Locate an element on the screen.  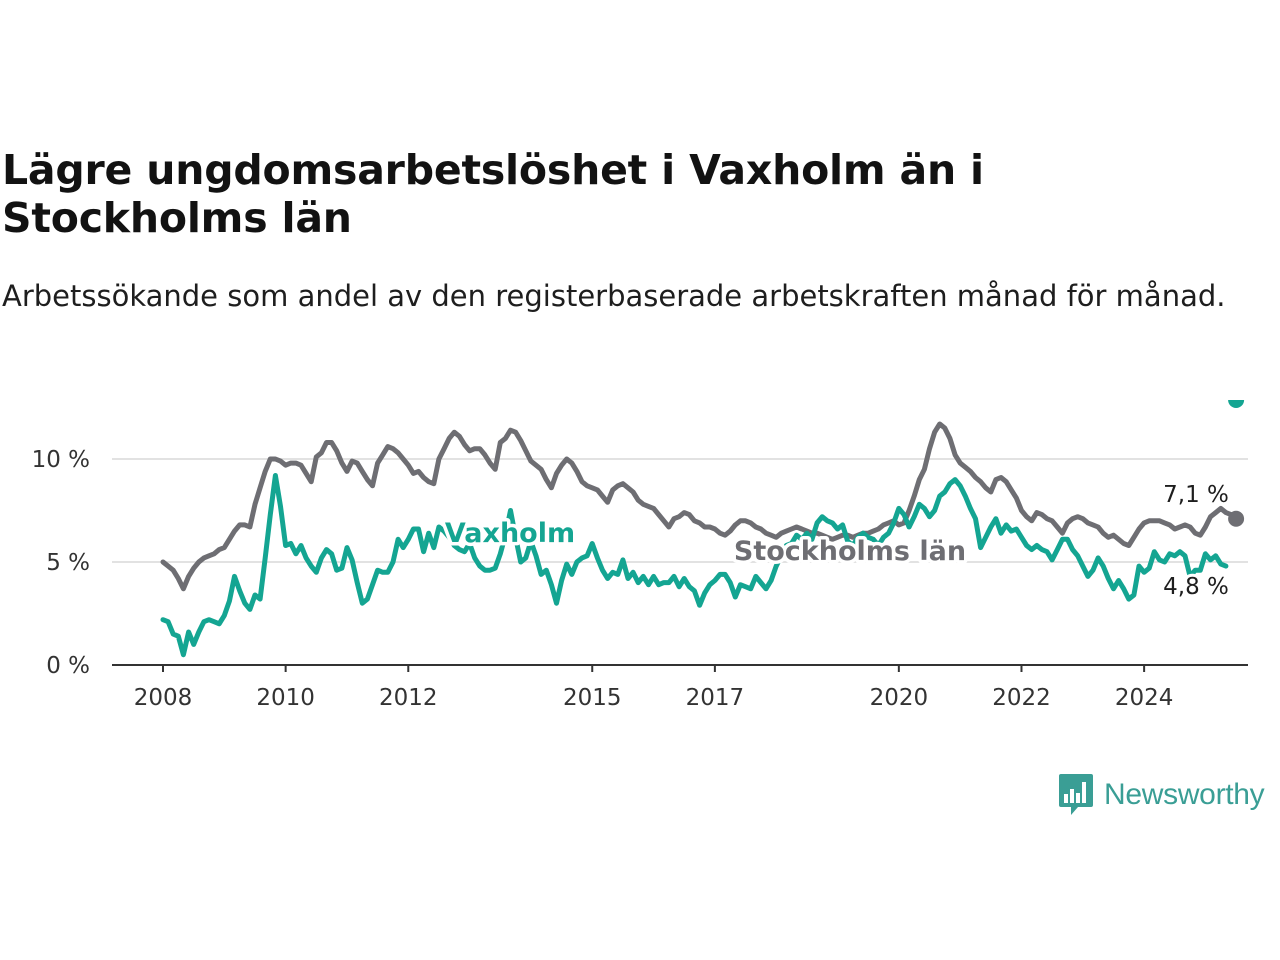
x-tick-label: 2015 is located at coordinates (592, 698).